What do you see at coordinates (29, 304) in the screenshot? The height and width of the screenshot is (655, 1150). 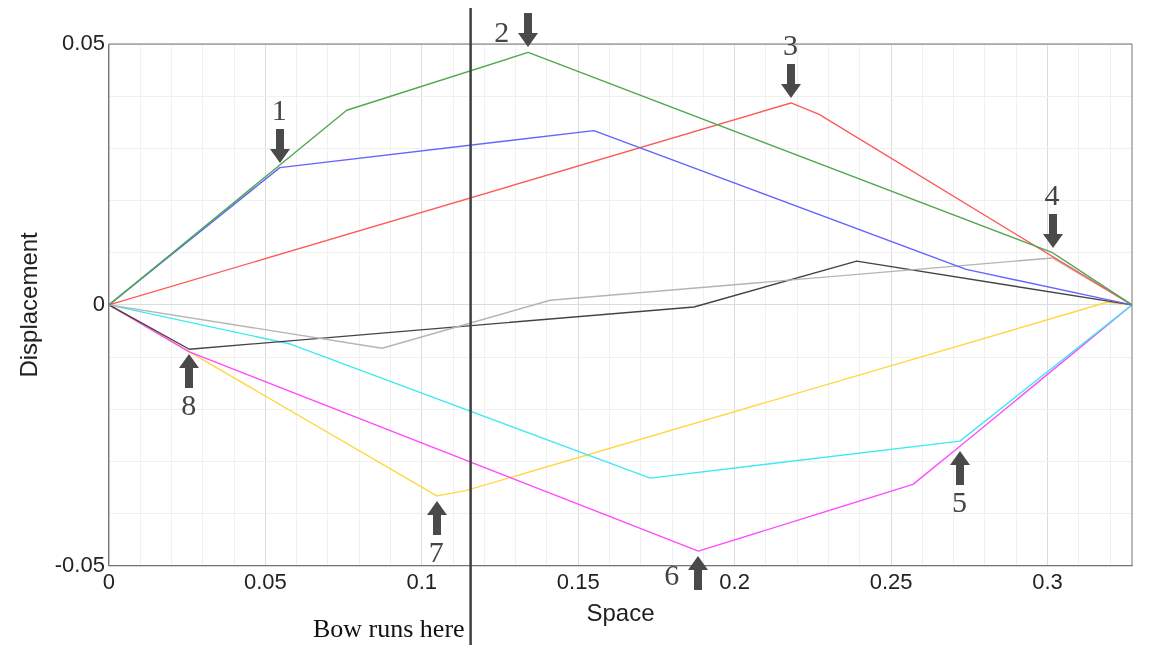 I see `y-axis-title: Displacement` at bounding box center [29, 304].